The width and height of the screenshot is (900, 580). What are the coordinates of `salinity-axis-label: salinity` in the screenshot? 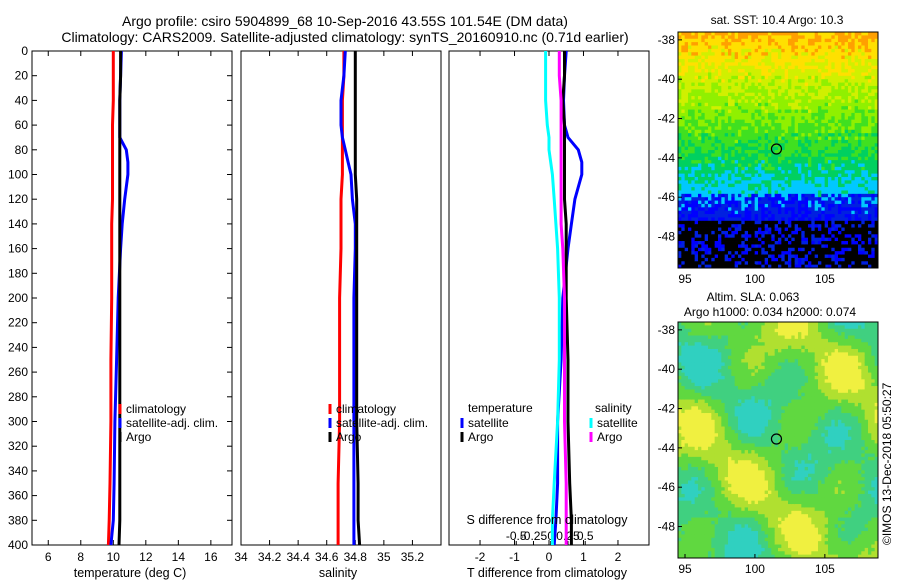 It's located at (338, 573).